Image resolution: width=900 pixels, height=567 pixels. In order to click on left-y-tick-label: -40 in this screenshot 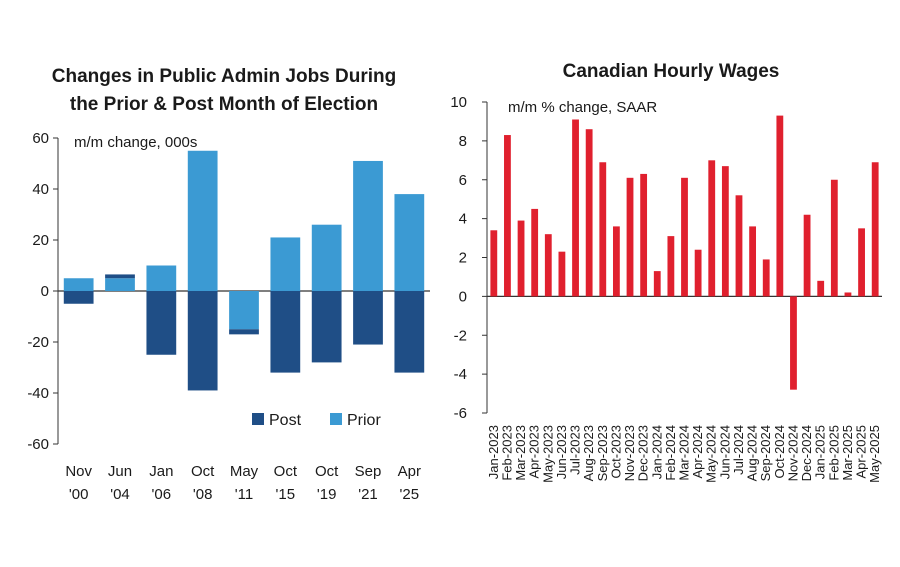, I will do `click(38, 393)`.